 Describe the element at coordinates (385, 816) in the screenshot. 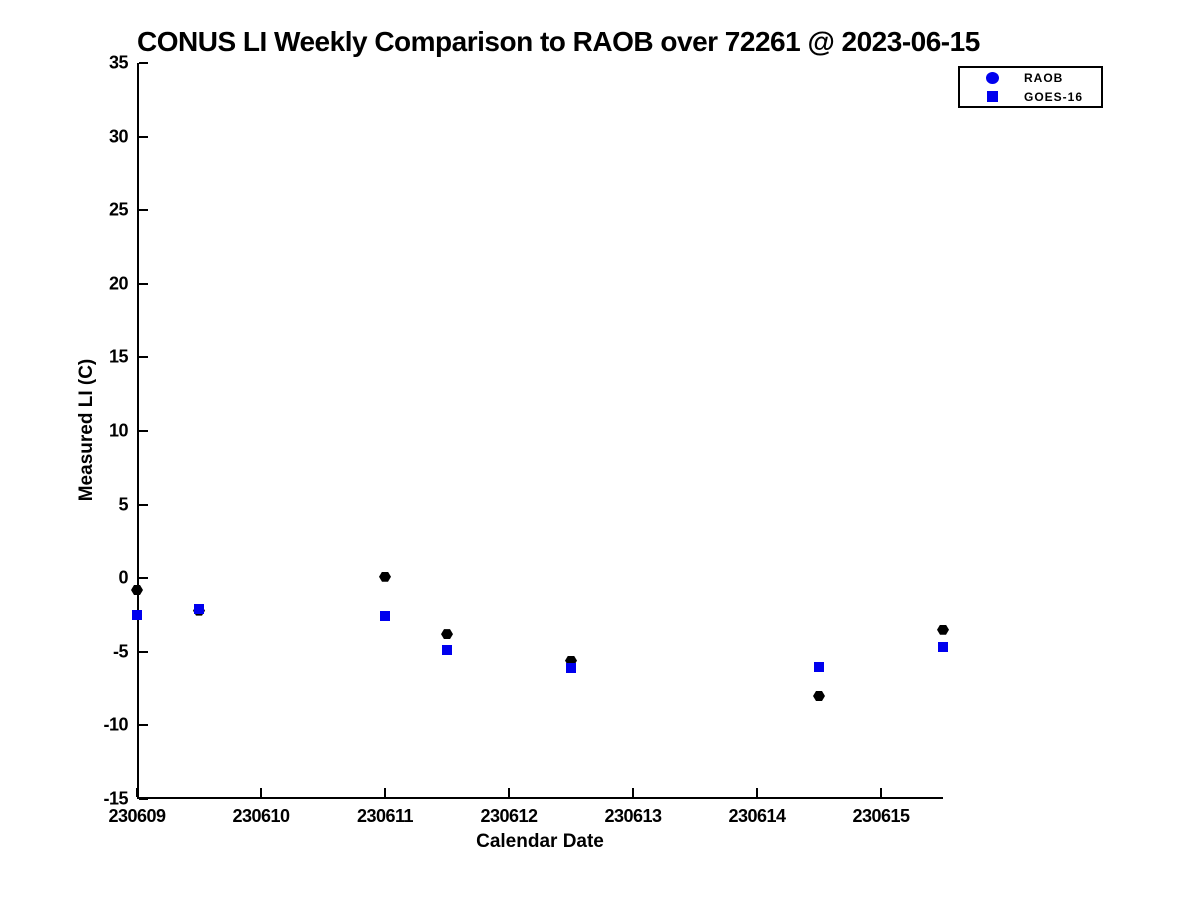

I see `x-tick-label: 230611` at that location.